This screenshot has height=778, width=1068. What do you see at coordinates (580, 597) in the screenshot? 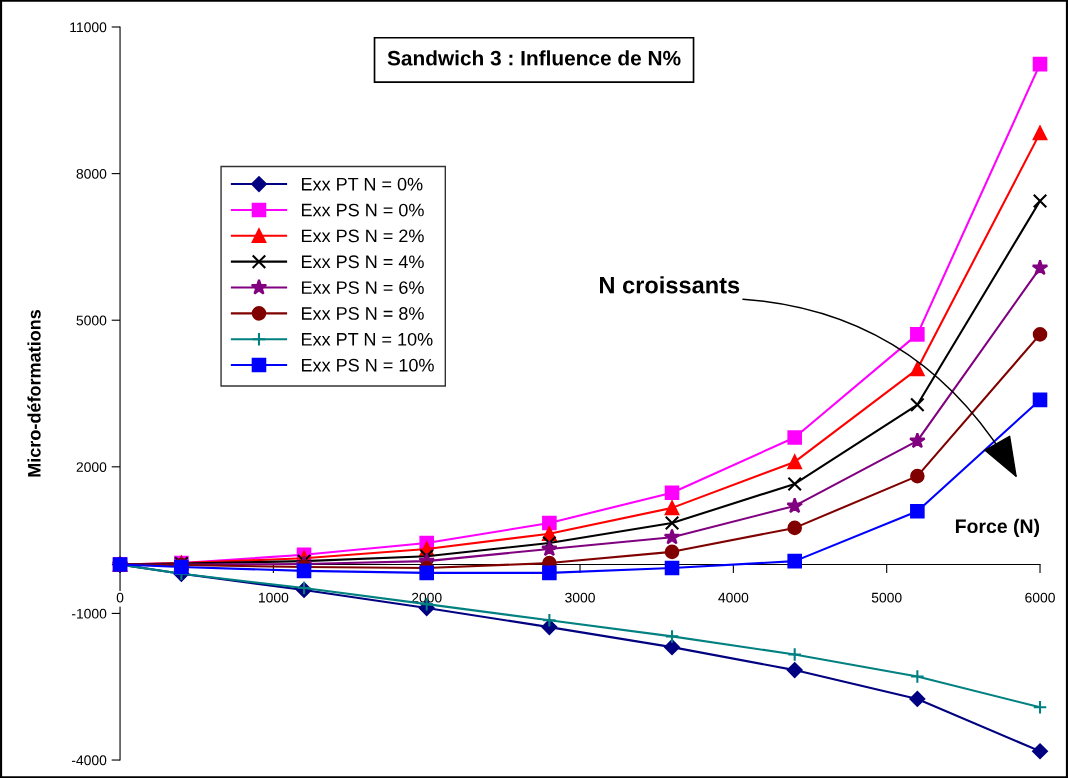
I see `x-tick-label: 3000` at bounding box center [580, 597].